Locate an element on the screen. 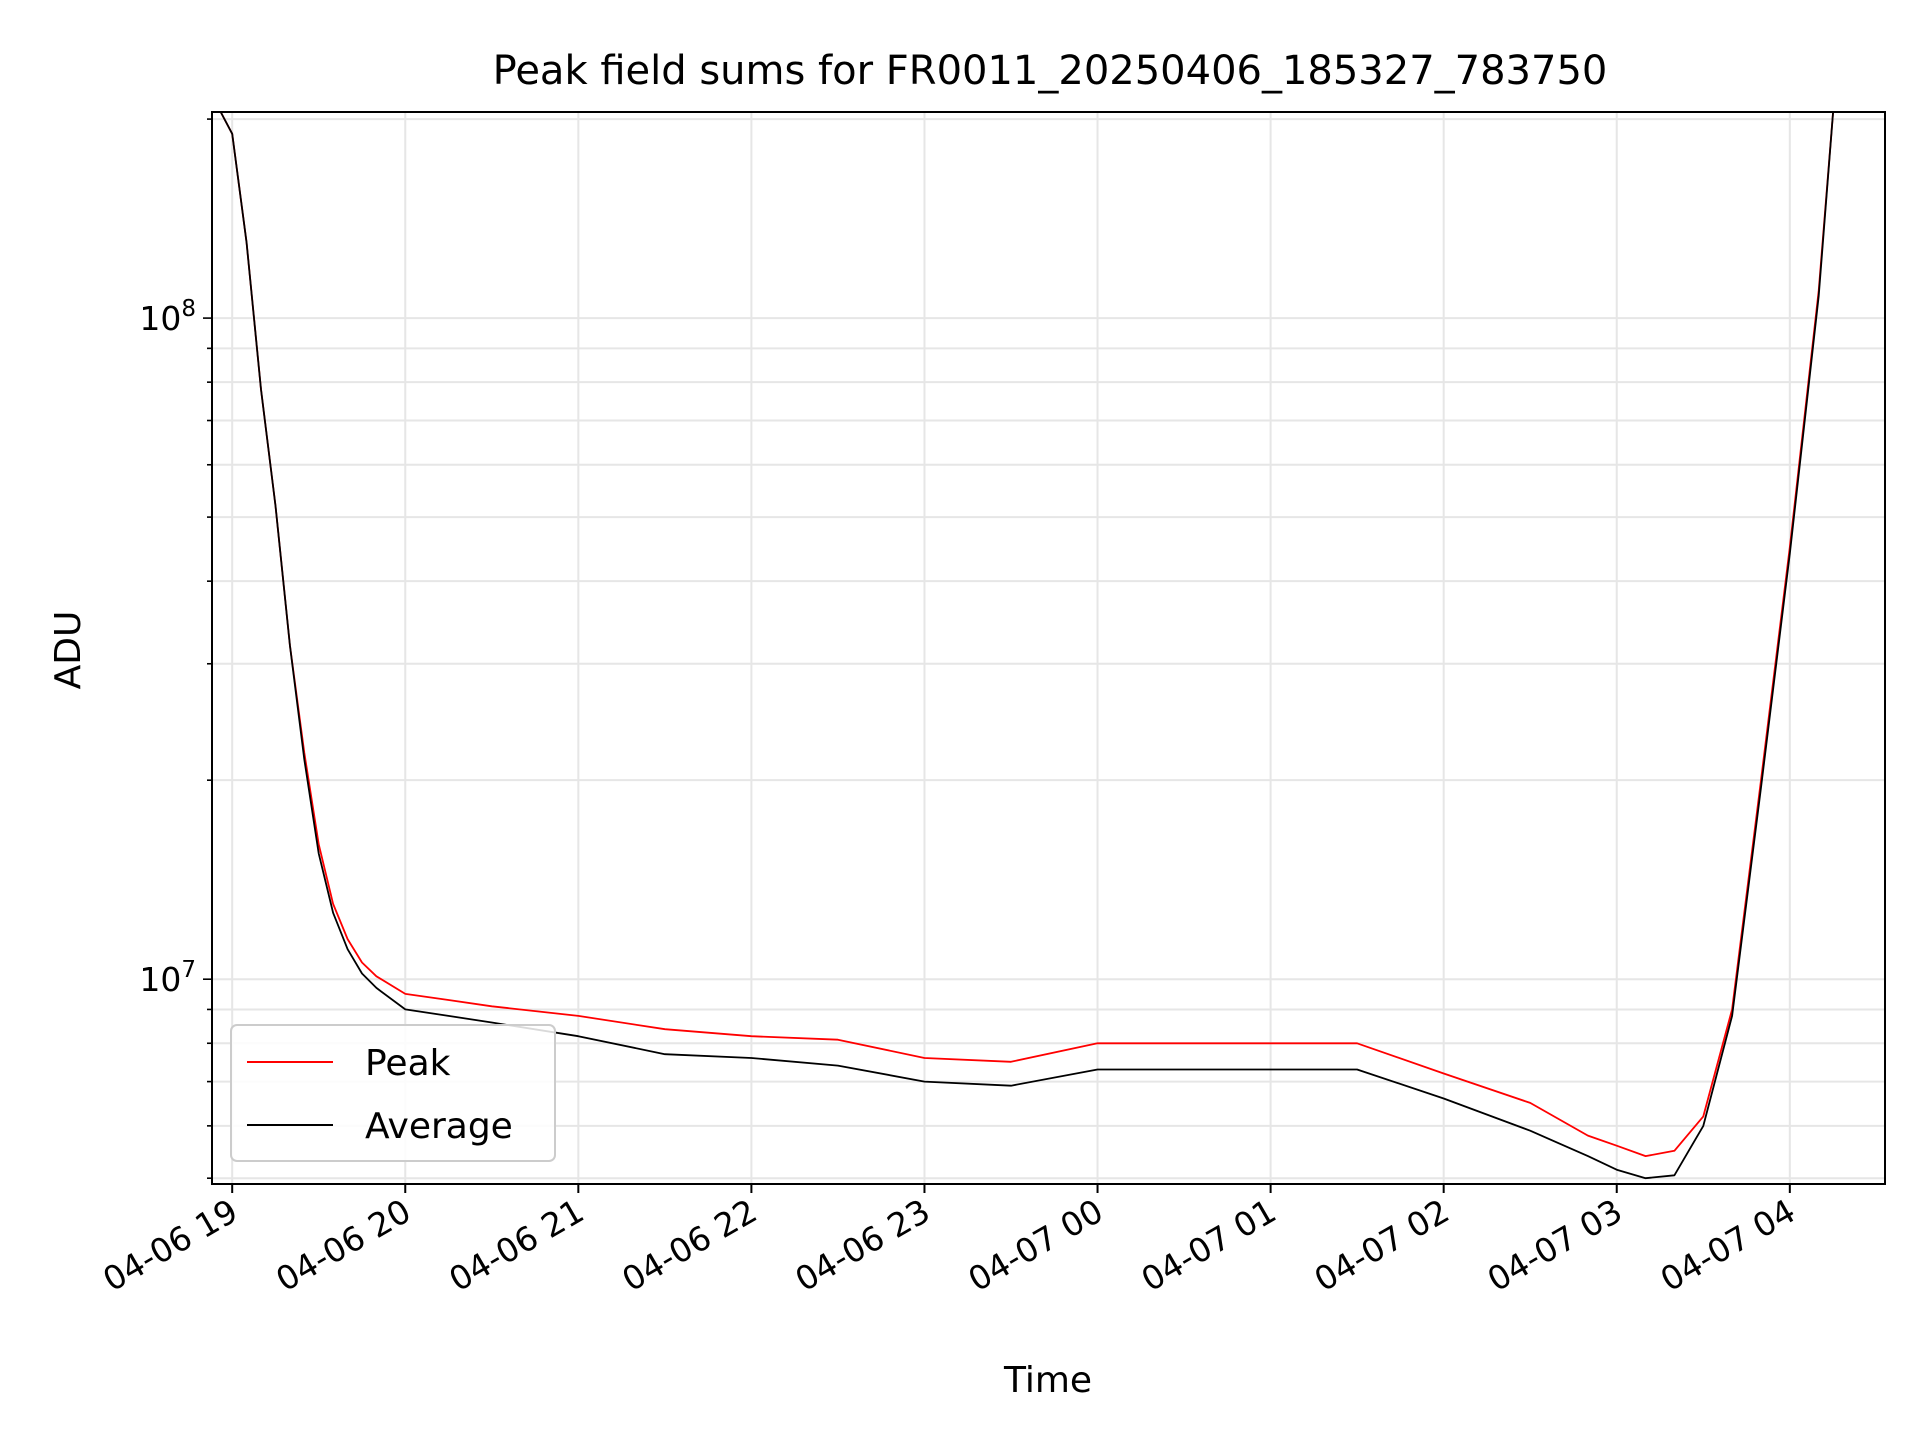  legend: Peak Average is located at coordinates (393, 1093).